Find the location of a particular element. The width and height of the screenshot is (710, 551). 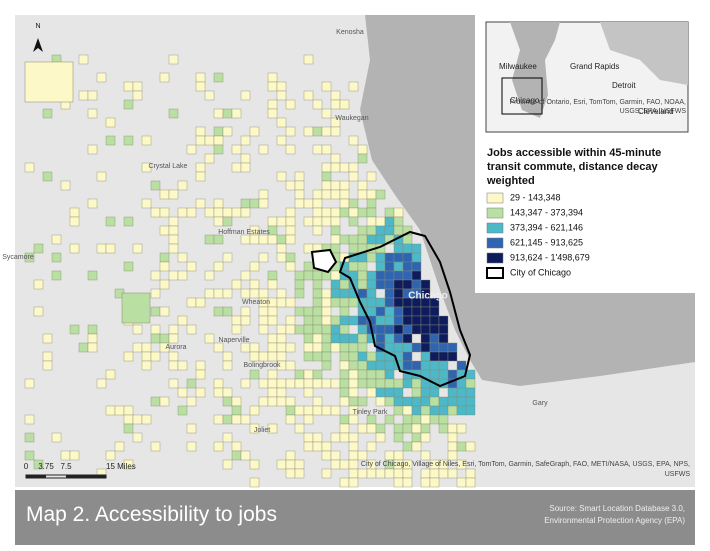

legend-swatch is located at coordinates (495, 273).